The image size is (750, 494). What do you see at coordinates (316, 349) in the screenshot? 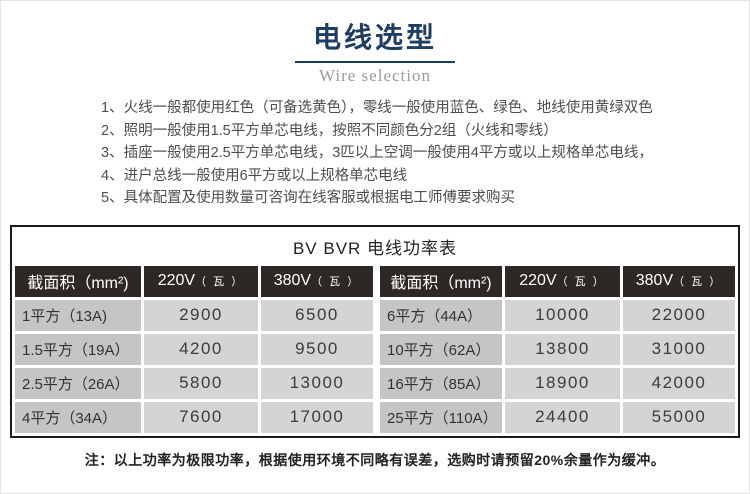
I see `power-cell: 9500` at bounding box center [316, 349].